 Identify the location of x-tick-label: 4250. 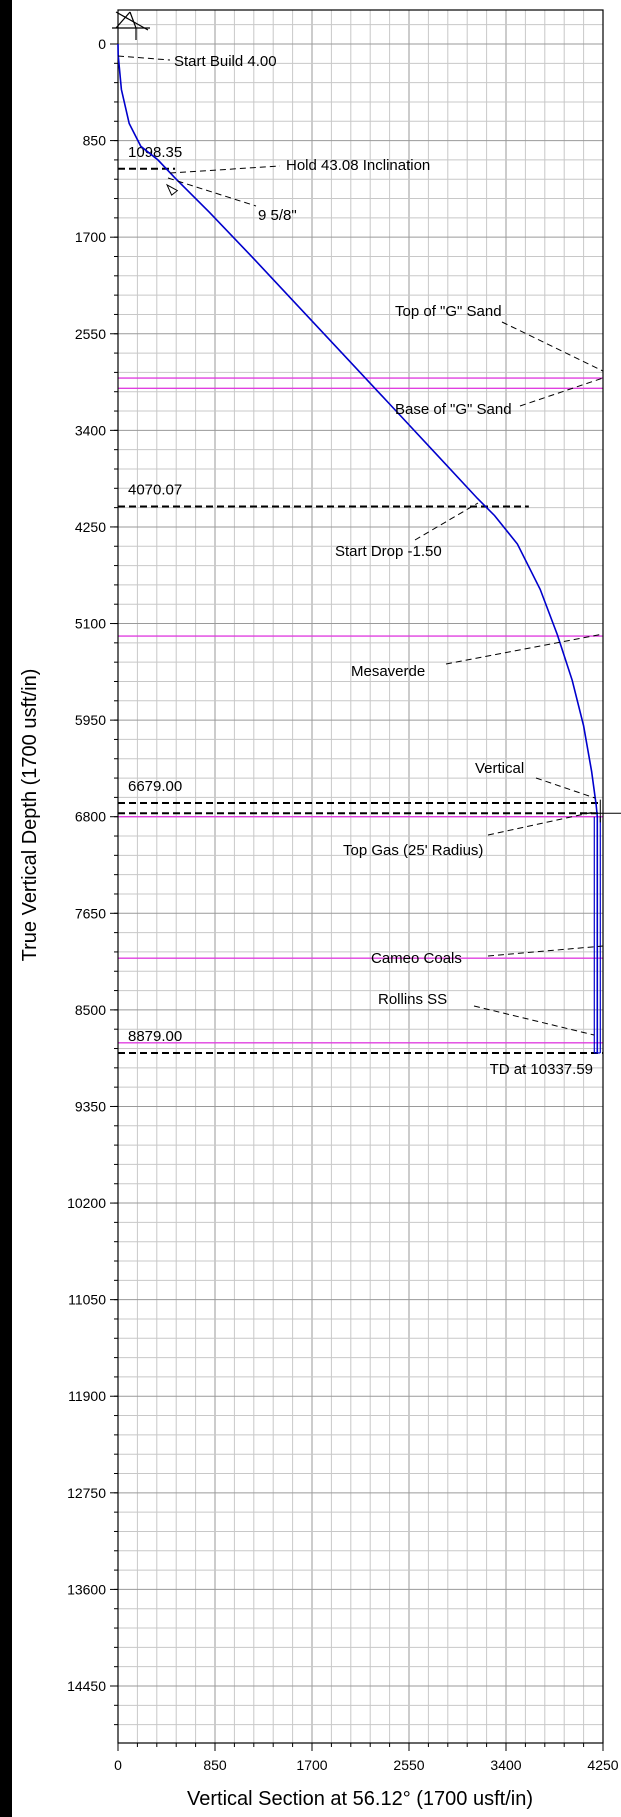
(602, 1765).